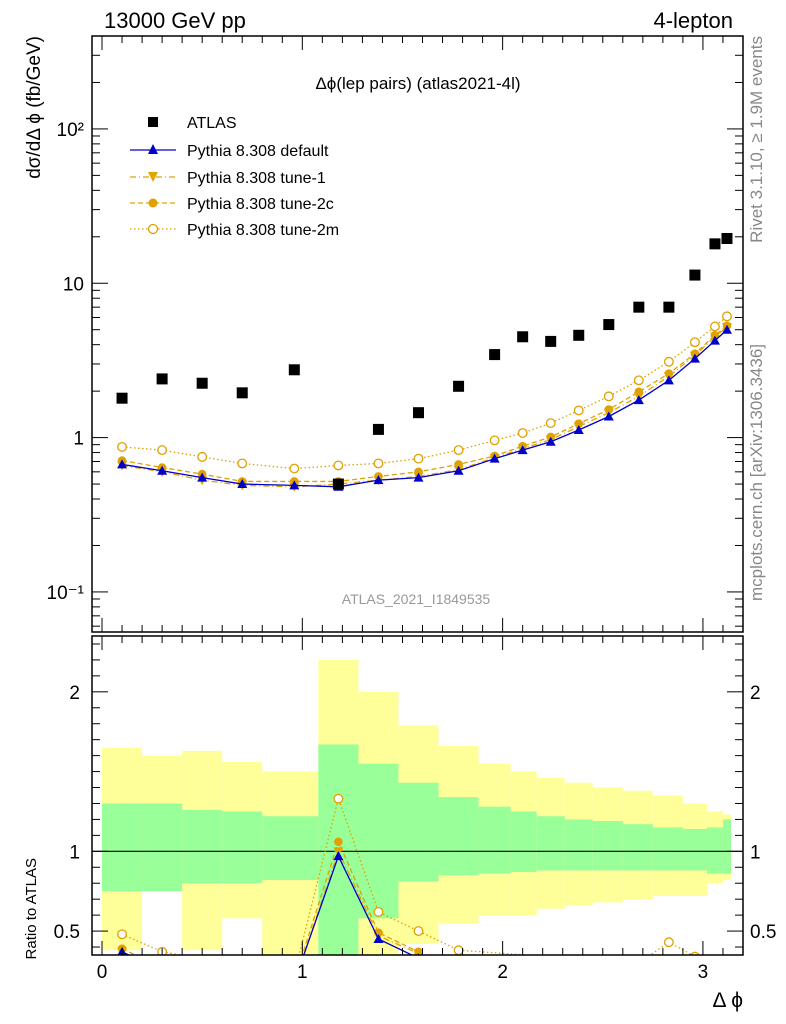 Image resolution: width=786 pixels, height=1024 pixels. What do you see at coordinates (416, 599) in the screenshot?
I see `watermark-label: ATLAS_2021_I1849535` at bounding box center [416, 599].